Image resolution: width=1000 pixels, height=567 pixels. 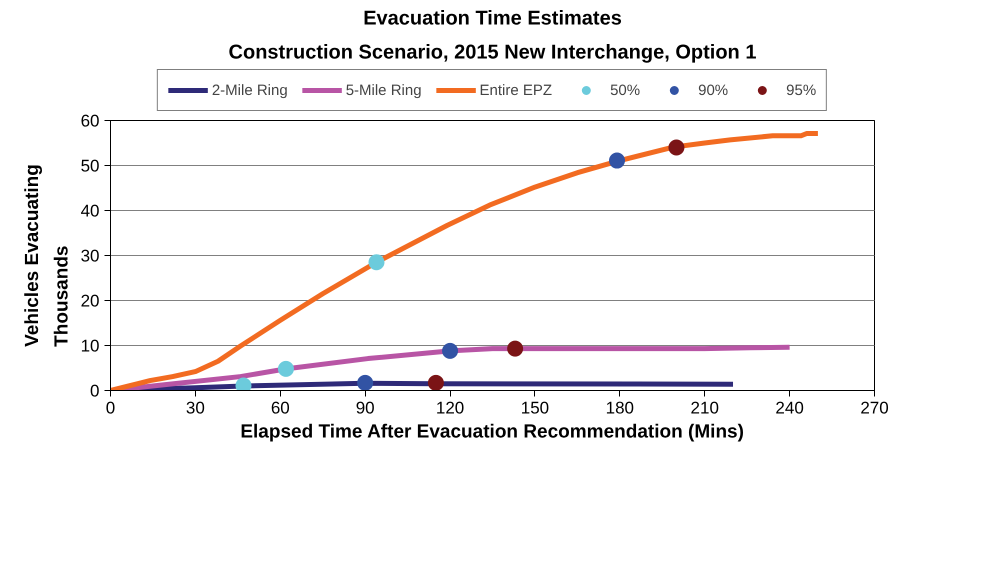 I want to click on y-tick-label: 0, so click(x=95, y=391).